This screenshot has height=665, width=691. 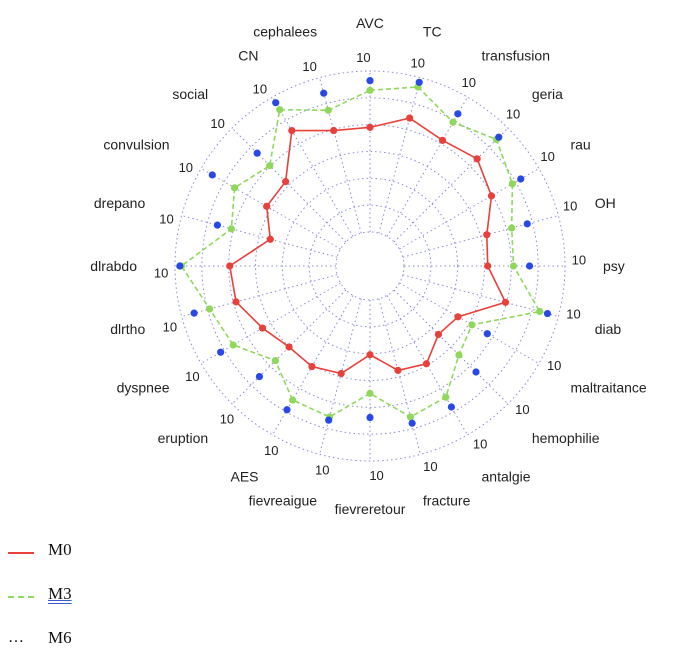 What do you see at coordinates (499, 137) in the screenshot?
I see `point-m6-geria` at bounding box center [499, 137].